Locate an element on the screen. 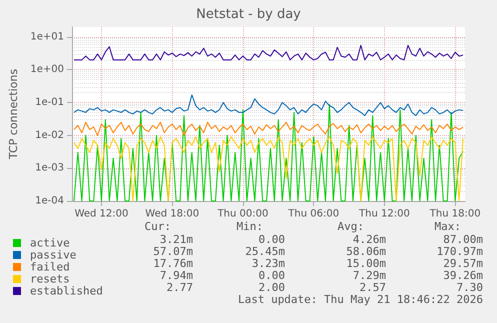  text: 25.45m is located at coordinates (265, 251).